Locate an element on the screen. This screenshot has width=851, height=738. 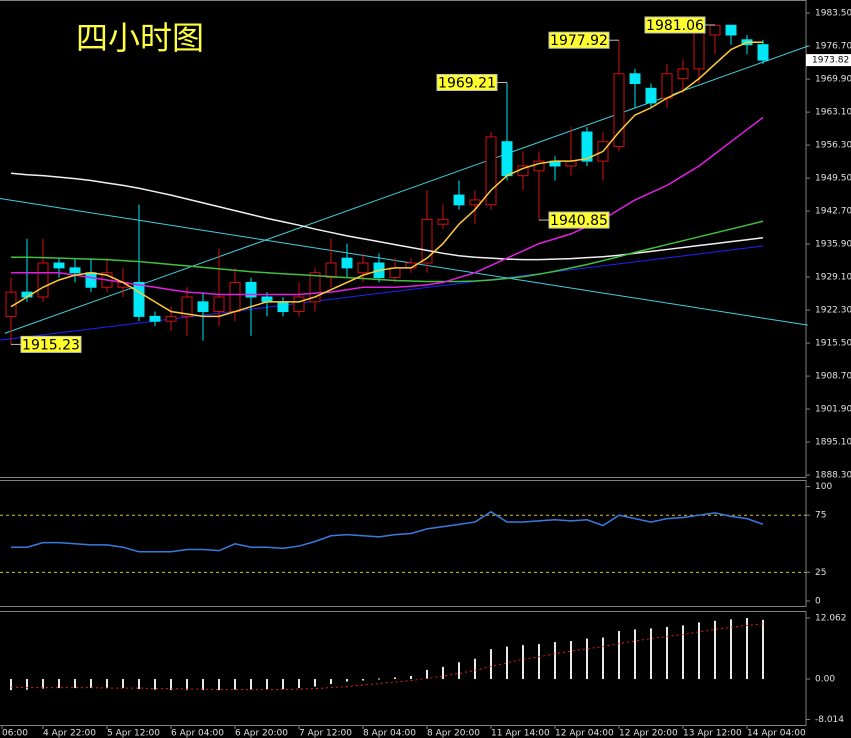
time-label: 11 Apr 14:00 is located at coordinates (520, 733).